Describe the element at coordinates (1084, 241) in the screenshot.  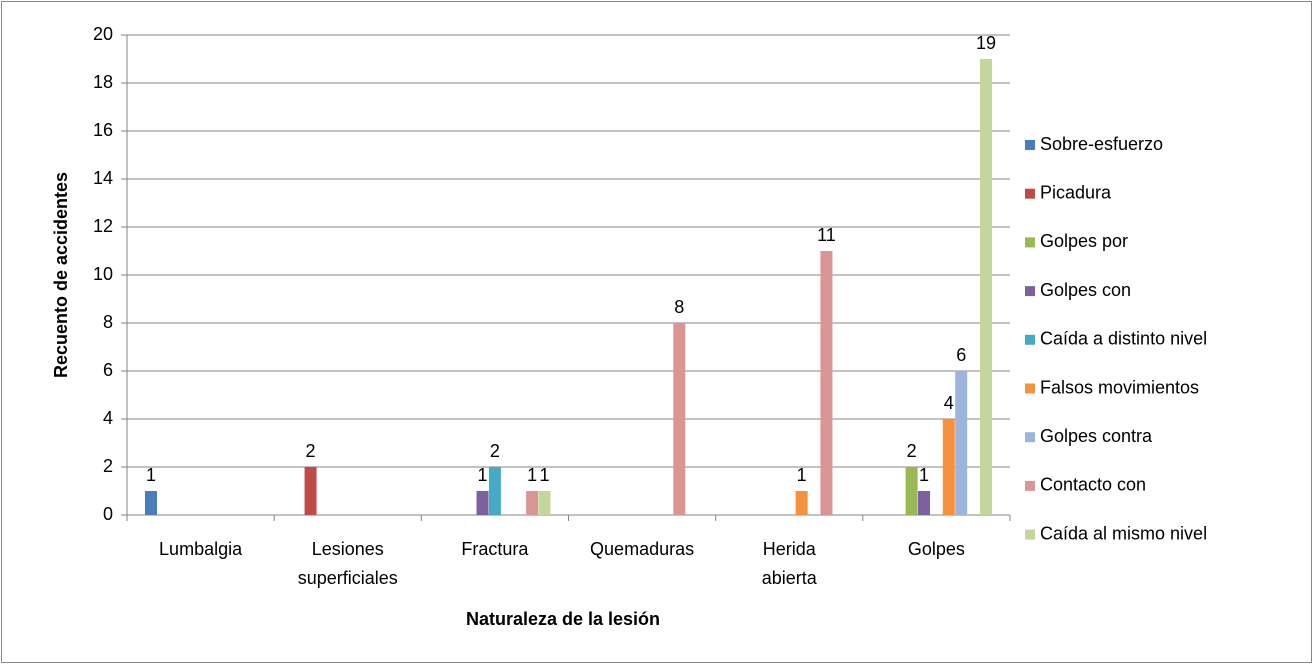
I see `legend-label: Golpes por` at that location.